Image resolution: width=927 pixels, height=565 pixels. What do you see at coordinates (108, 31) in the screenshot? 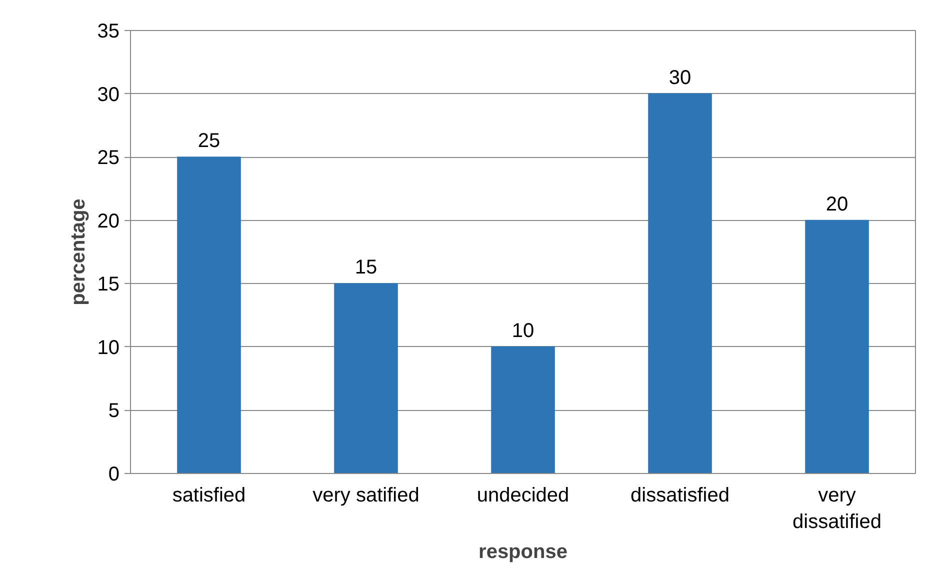
I see `y-tick-label: 35` at bounding box center [108, 31].